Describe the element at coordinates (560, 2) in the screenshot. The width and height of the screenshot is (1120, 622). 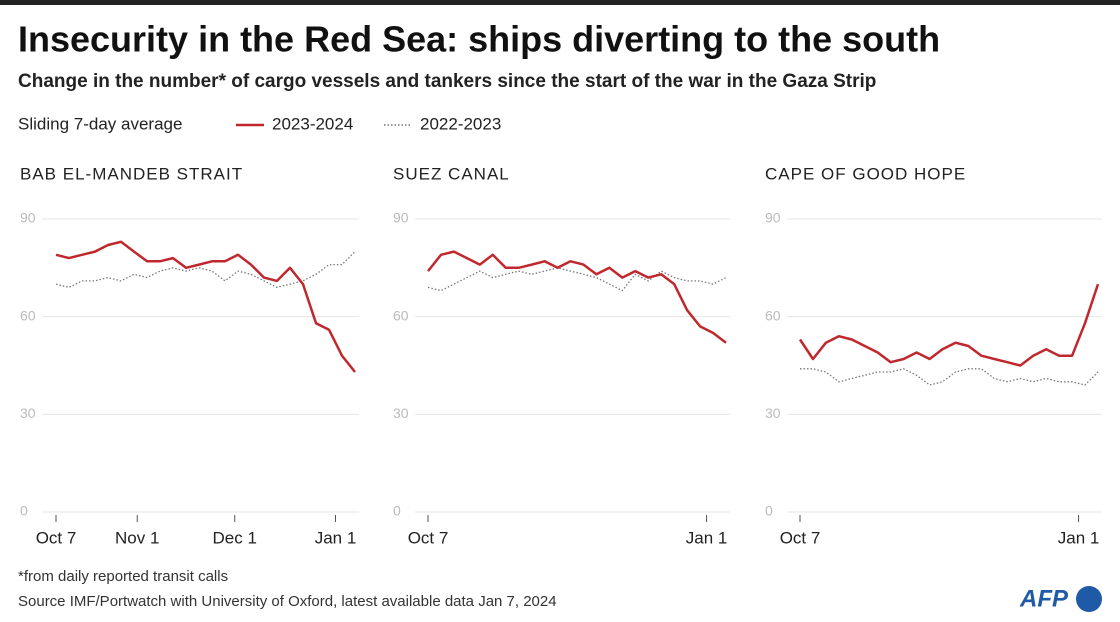
I see `top-bar` at that location.